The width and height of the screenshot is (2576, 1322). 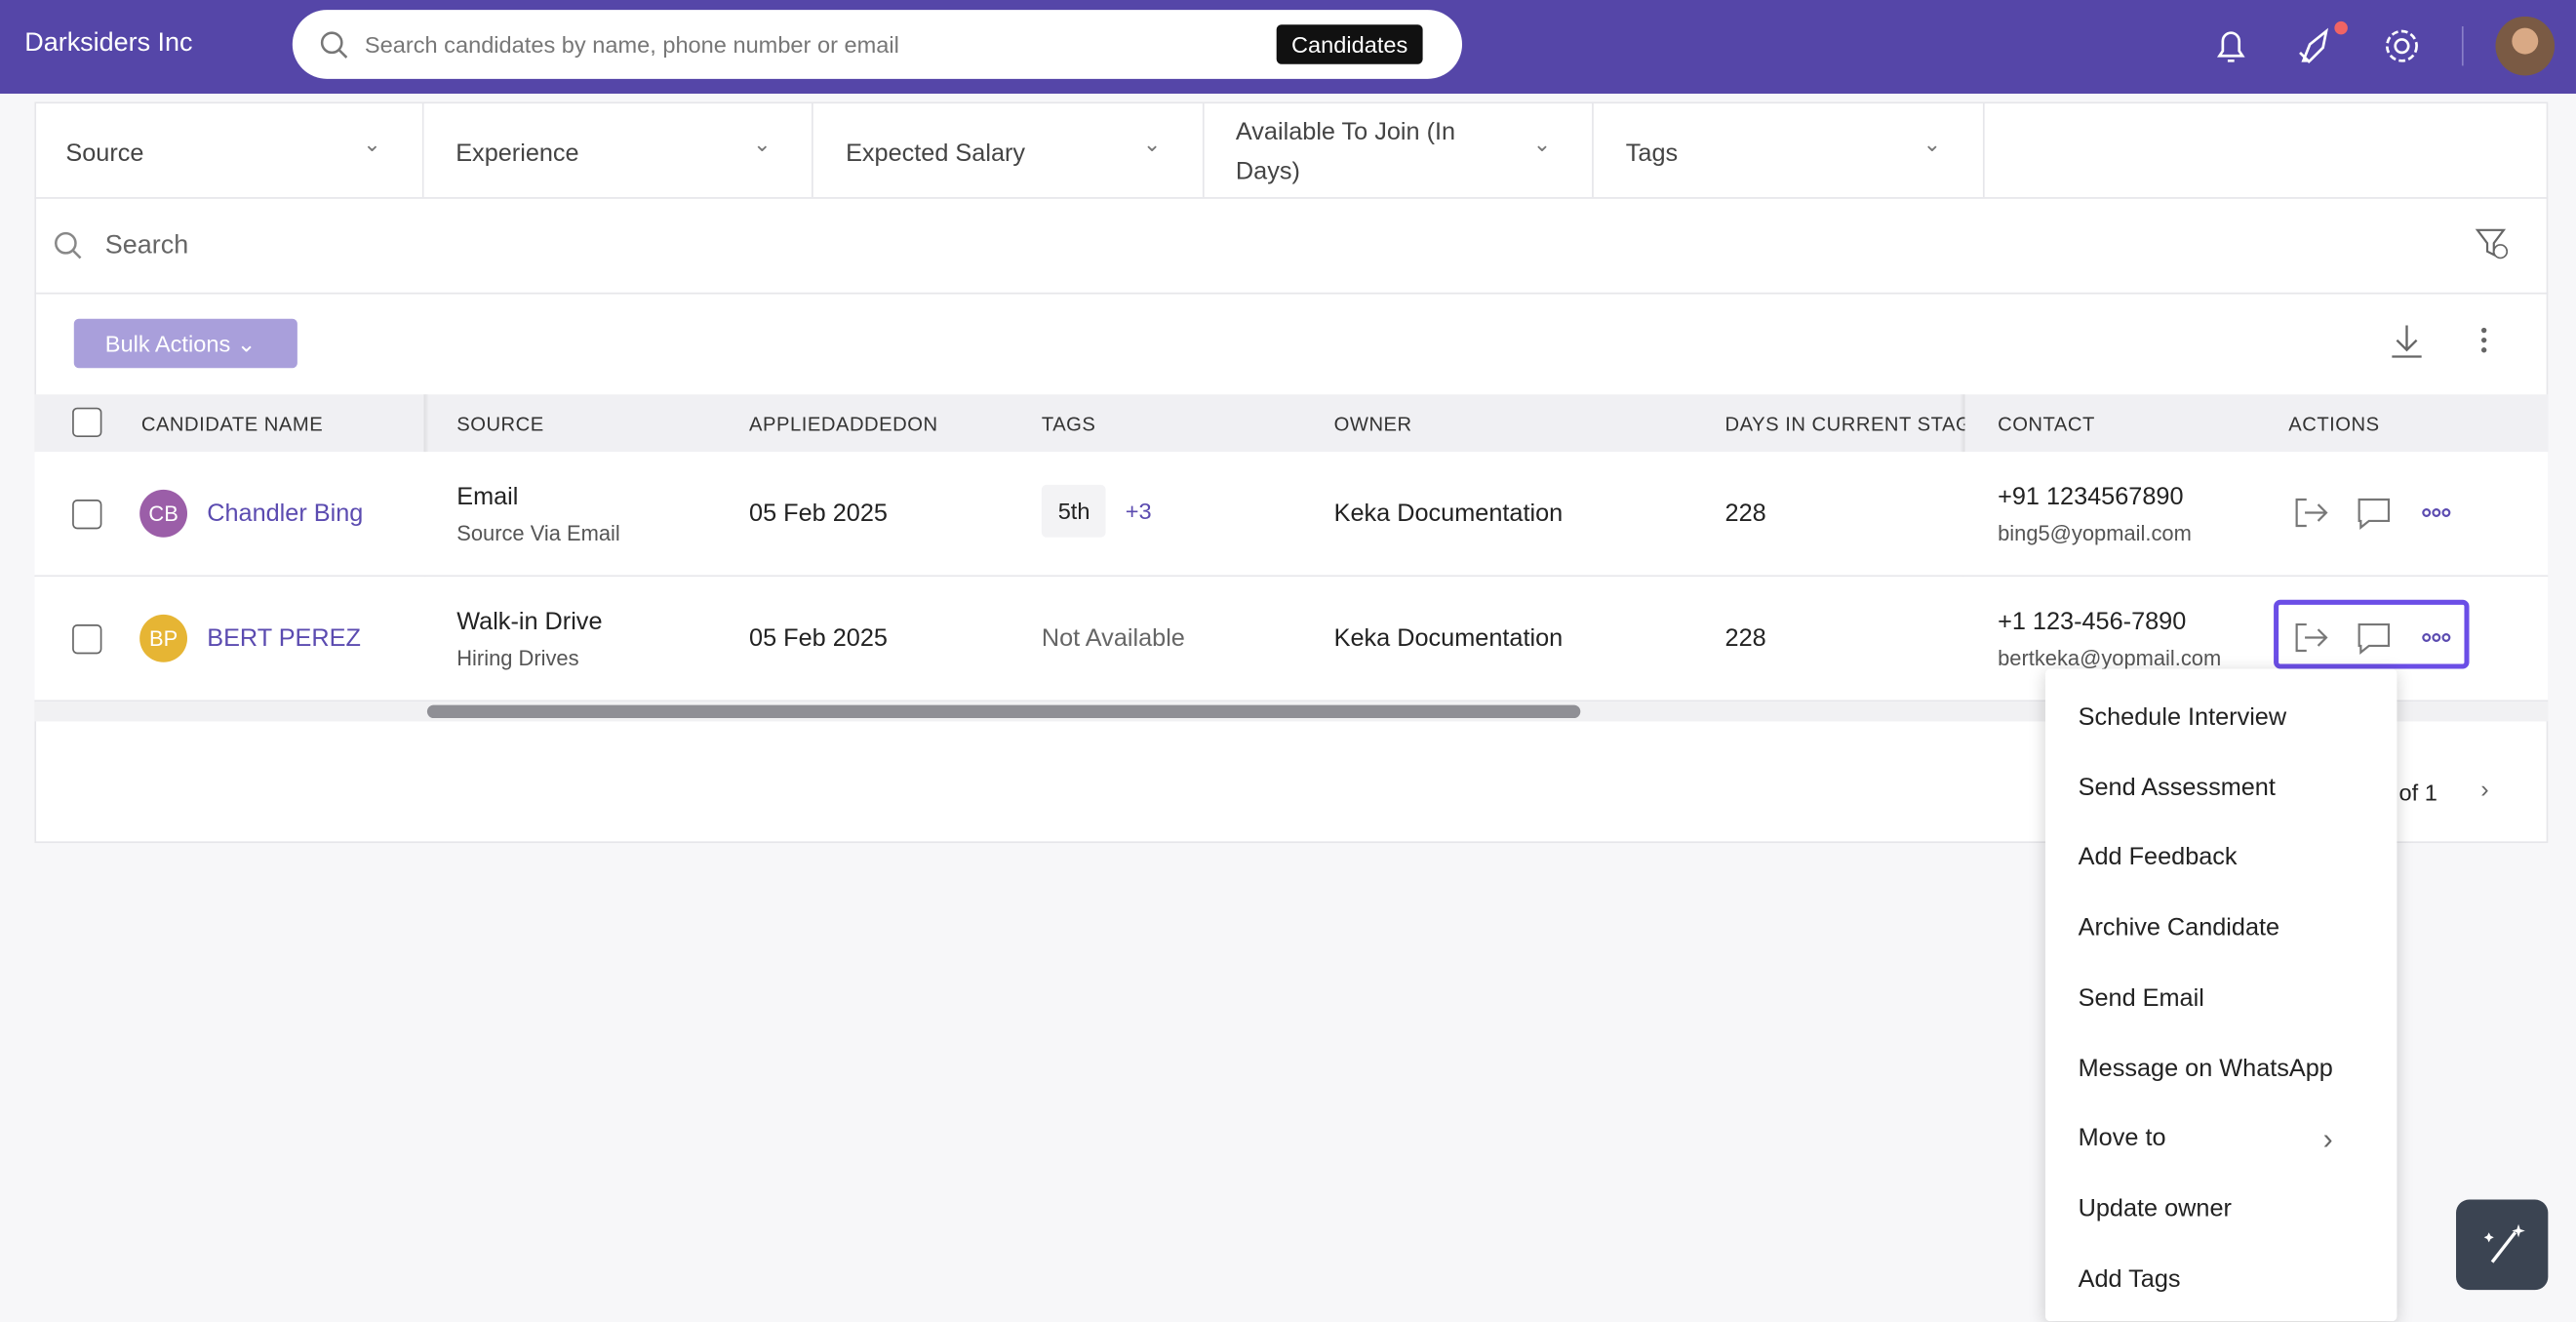 I want to click on filter-label: Expected Salary, so click(x=936, y=154).